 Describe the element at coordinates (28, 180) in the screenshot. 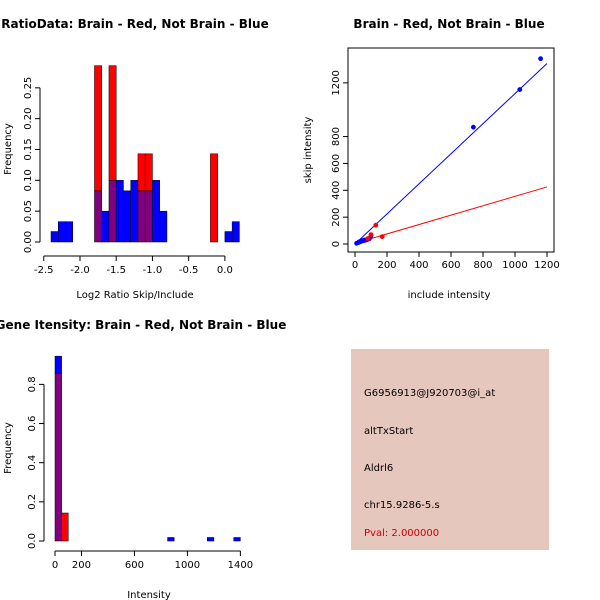

I see `y-tick-label: 0.10` at that location.